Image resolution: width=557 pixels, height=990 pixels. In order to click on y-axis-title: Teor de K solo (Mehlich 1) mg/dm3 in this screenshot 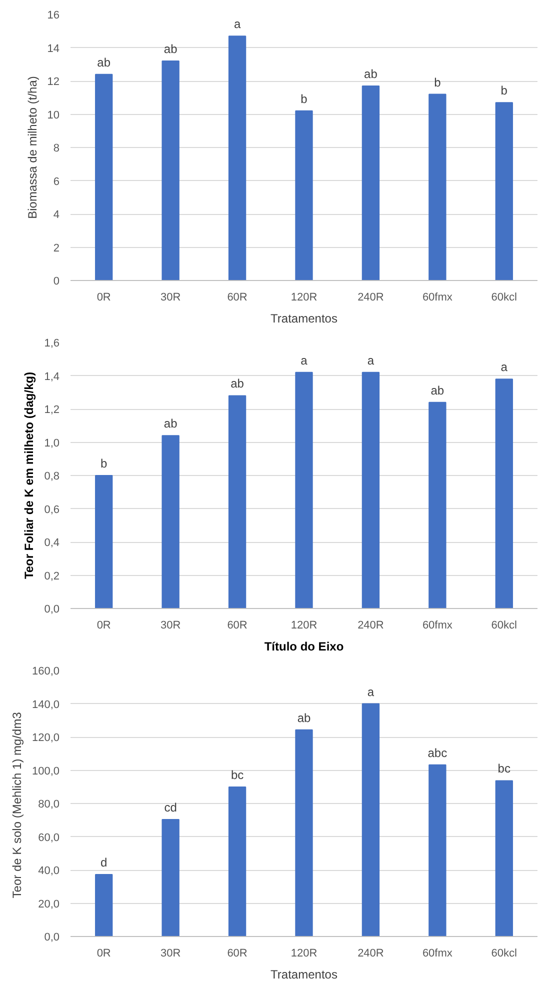, I will do `click(17, 805)`.